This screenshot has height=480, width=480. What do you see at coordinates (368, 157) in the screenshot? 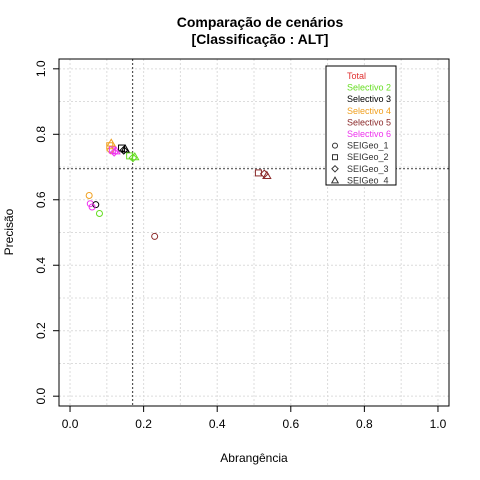
I see `legend-entry-marker: SEIGeo_2` at bounding box center [368, 157].